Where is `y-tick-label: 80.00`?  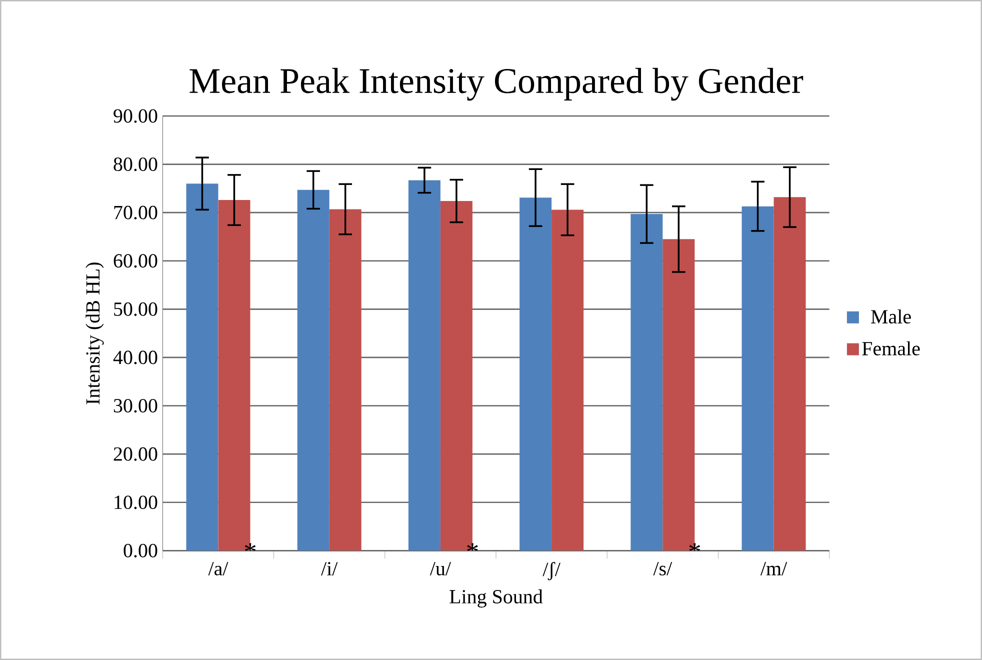 y-tick-label: 80.00 is located at coordinates (136, 165).